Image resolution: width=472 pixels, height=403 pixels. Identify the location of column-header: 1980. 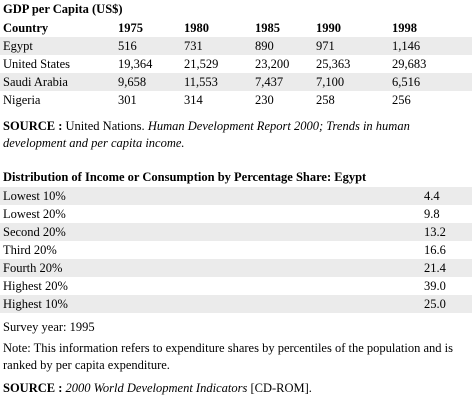
(196, 28).